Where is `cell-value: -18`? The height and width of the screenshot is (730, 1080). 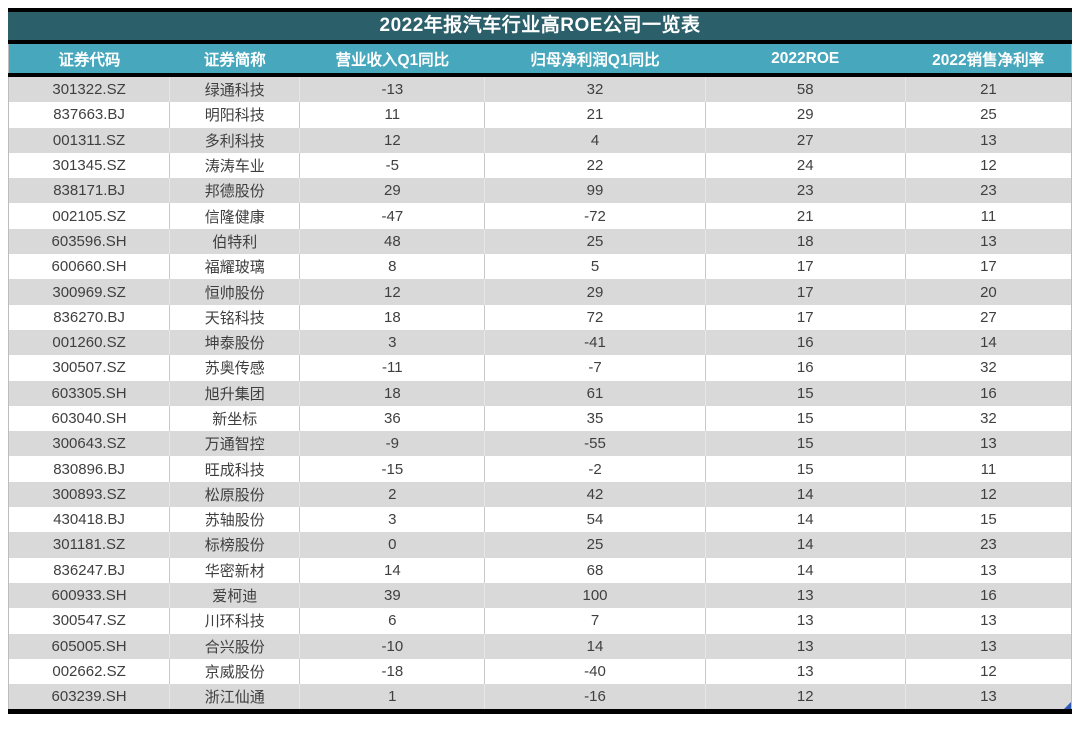
cell-value: -18 is located at coordinates (392, 671).